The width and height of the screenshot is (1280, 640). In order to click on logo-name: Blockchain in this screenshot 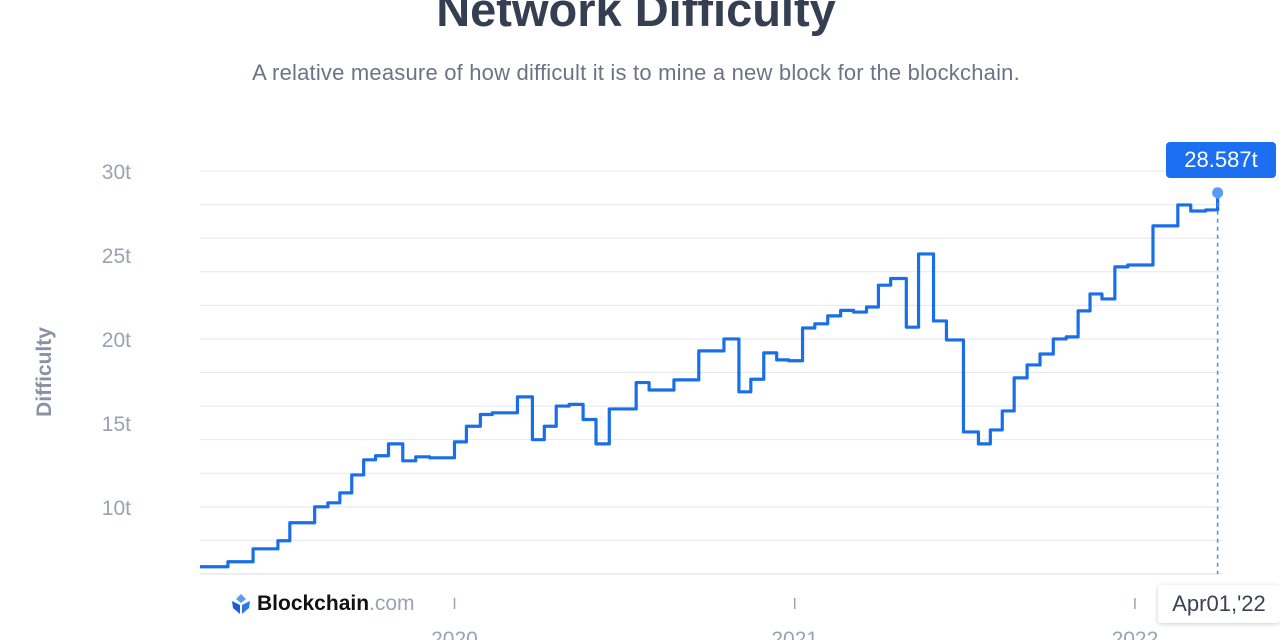, I will do `click(313, 603)`.